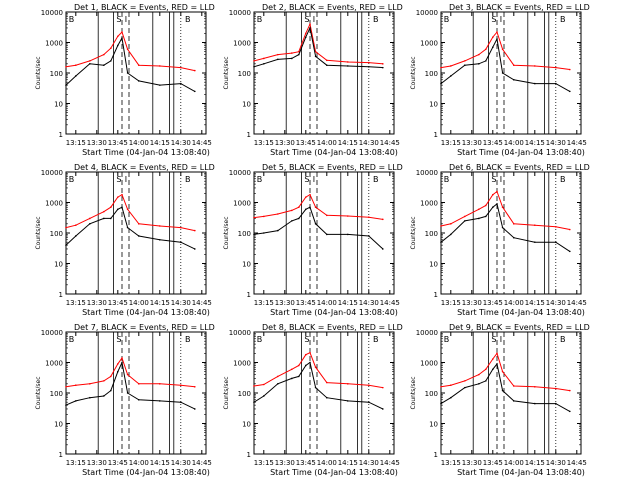 The width and height of the screenshot is (640, 485). Describe the element at coordinates (332, 7) in the screenshot. I see `panel-title: Det 2, BLACK = Events, RED = LLD` at that location.